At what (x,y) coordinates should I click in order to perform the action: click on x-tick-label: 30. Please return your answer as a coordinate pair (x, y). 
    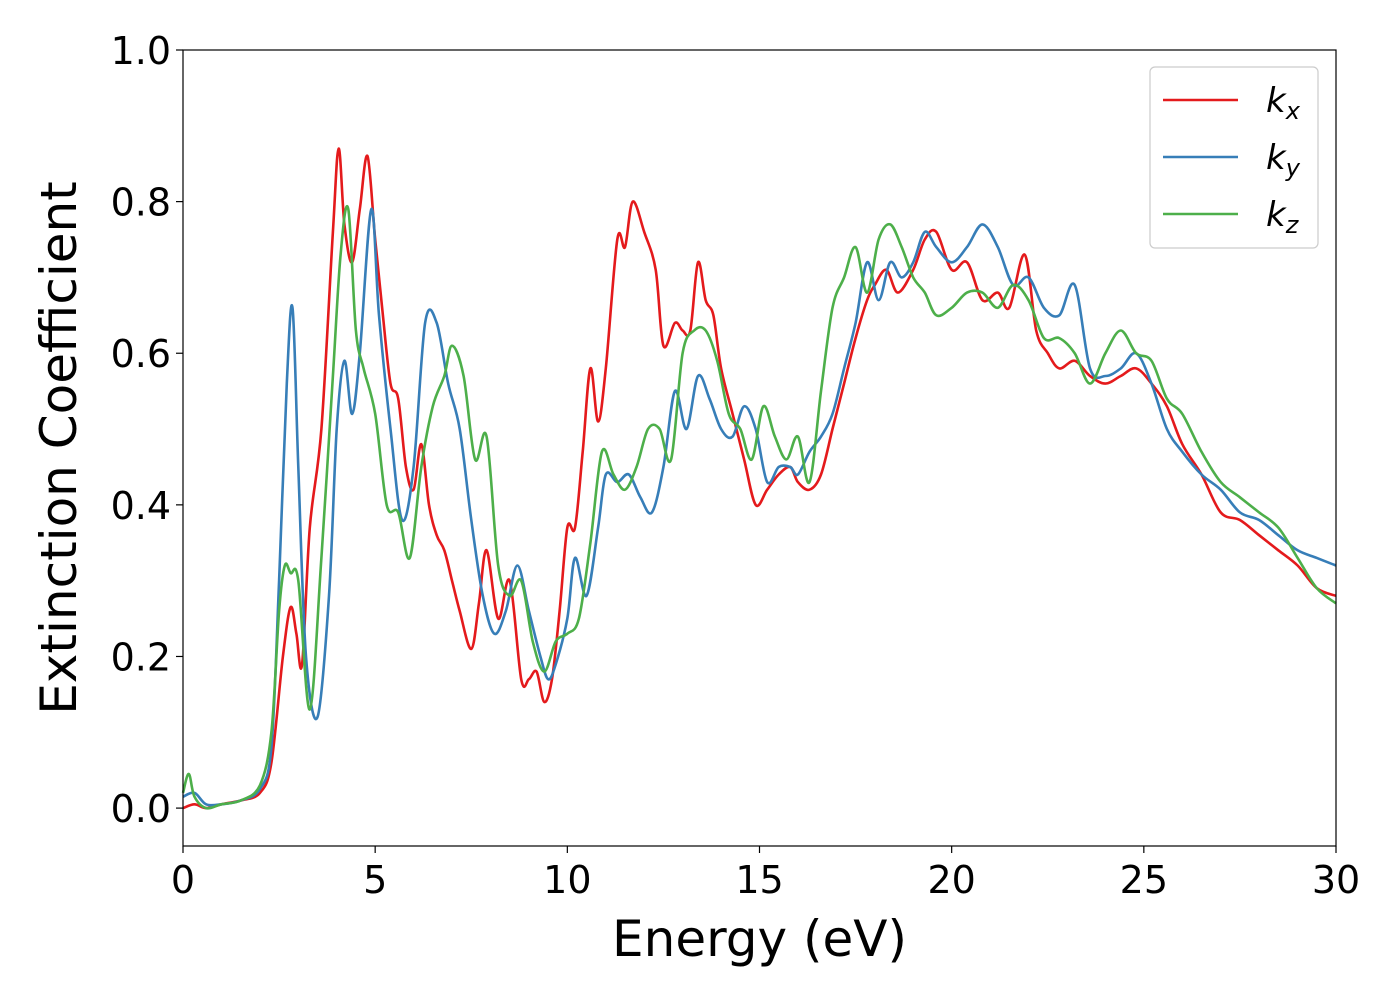
    Looking at the image, I should click on (1336, 880).